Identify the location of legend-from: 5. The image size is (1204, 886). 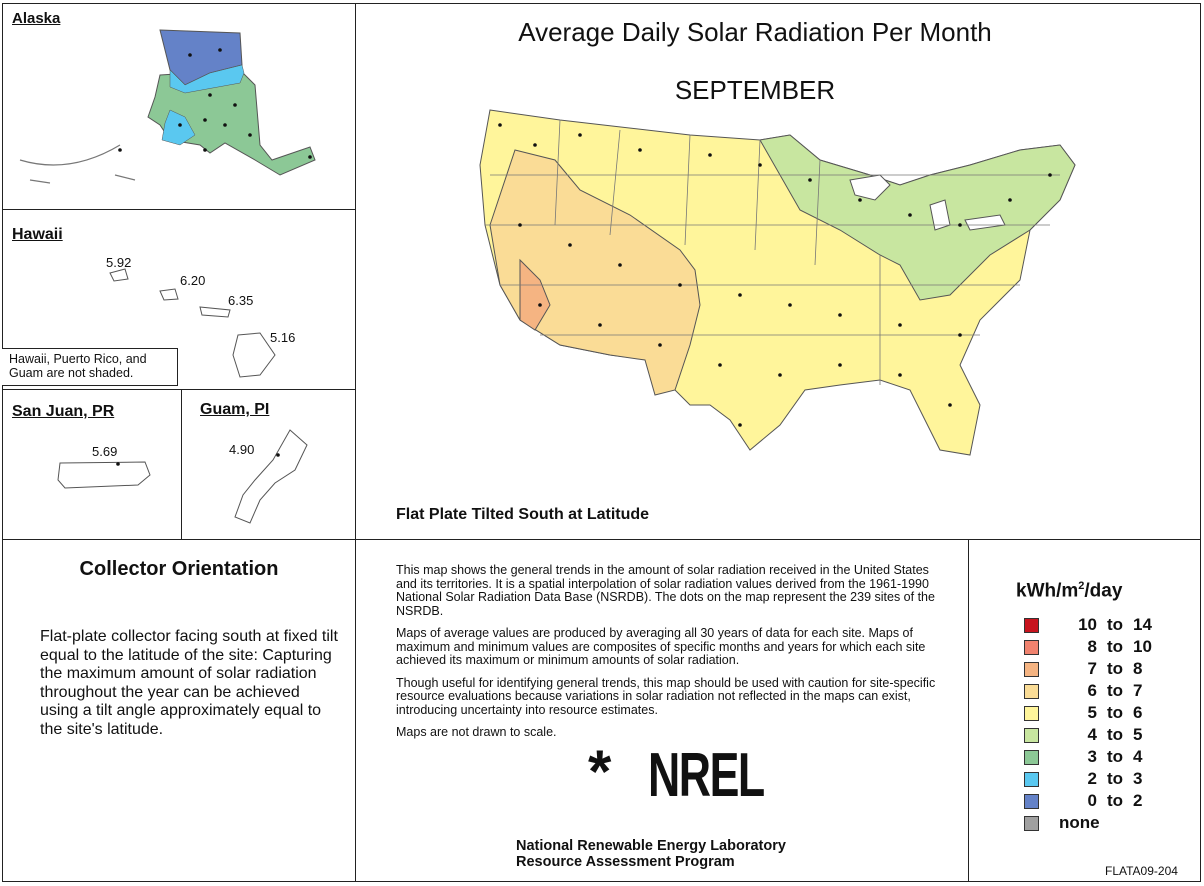
(1092, 712).